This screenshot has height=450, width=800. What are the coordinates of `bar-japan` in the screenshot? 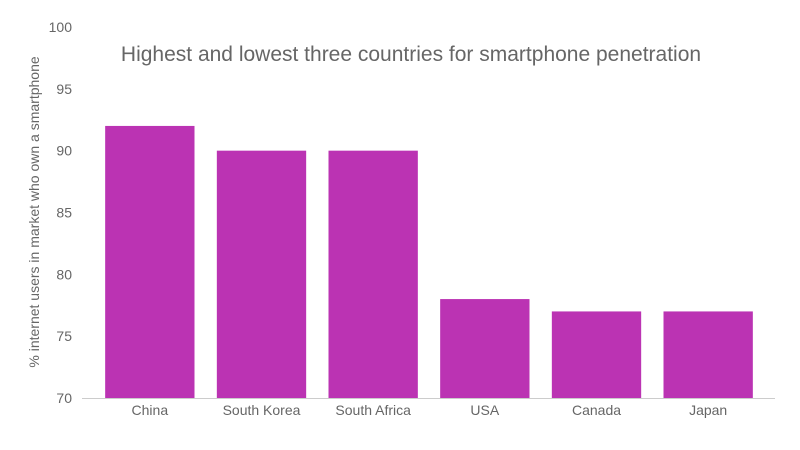 It's located at (708, 354).